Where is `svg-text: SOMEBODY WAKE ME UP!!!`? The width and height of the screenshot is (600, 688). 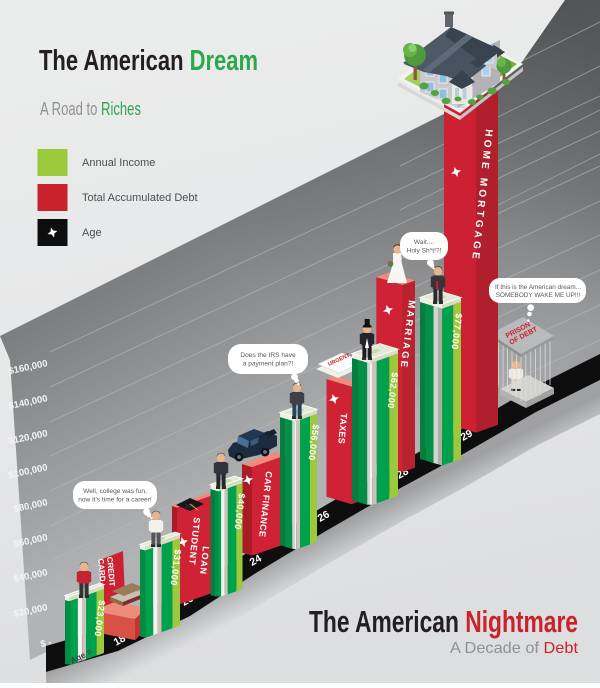
svg-text: SOMEBODY WAKE ME UP!!! is located at coordinates (538, 295).